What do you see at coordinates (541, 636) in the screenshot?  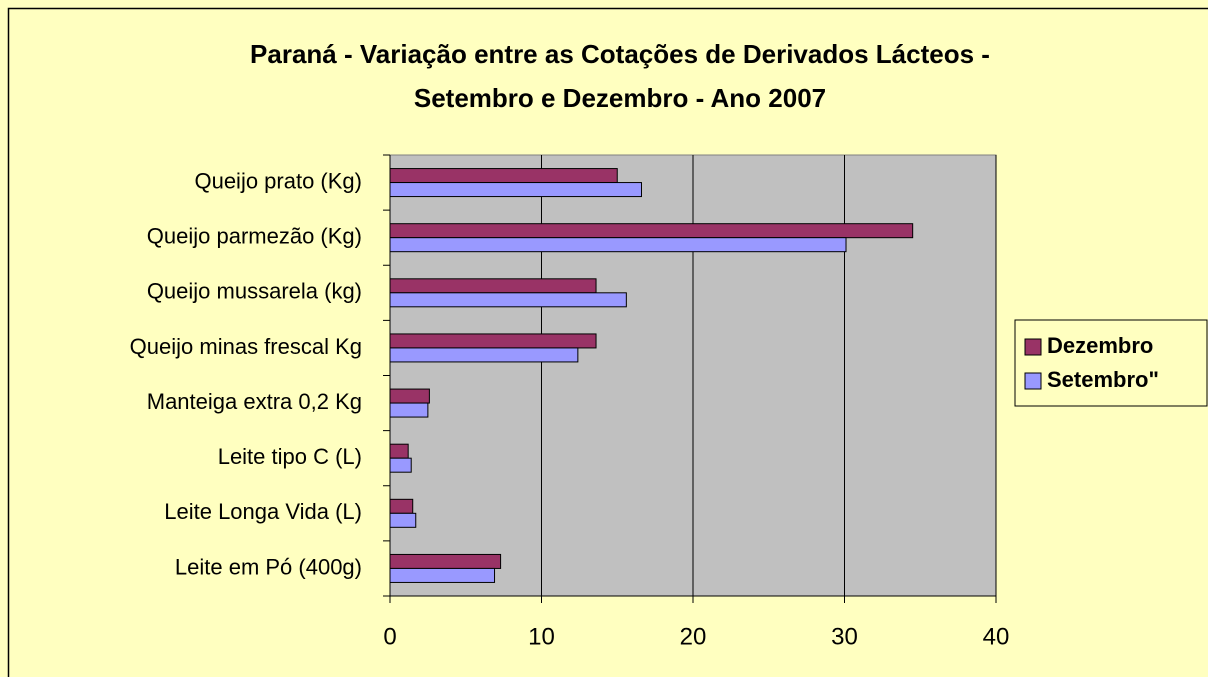 I see `x-tick-label: 10` at bounding box center [541, 636].